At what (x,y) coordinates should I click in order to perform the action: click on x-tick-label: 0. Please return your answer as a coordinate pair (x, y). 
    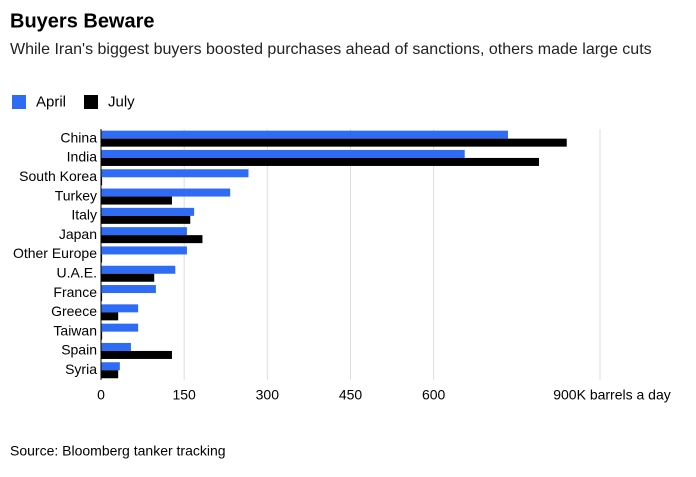
    Looking at the image, I should click on (101, 395).